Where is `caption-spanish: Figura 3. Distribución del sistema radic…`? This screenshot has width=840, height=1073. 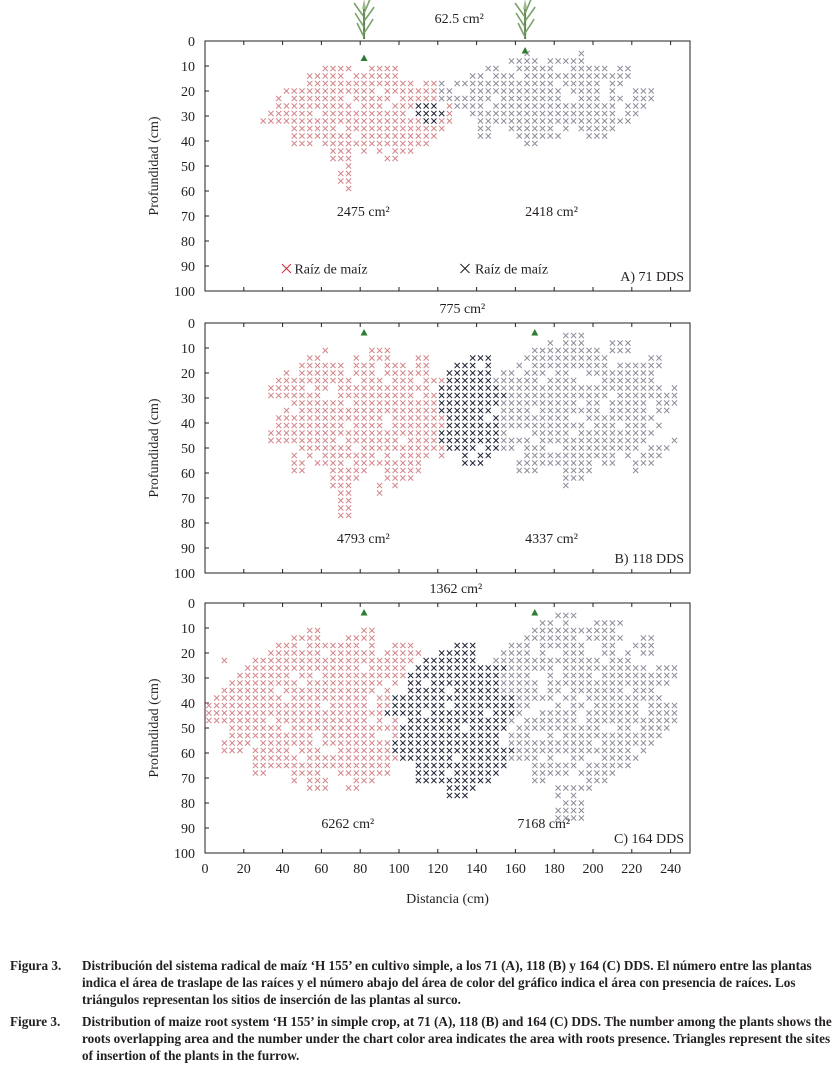 caption-spanish: Figura 3. Distribución del sistema radic… is located at coordinates (421, 983).